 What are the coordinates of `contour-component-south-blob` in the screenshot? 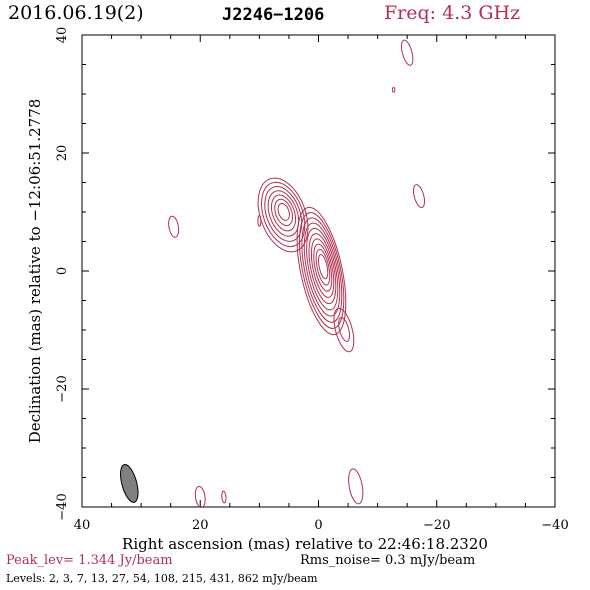 It's located at (344, 330).